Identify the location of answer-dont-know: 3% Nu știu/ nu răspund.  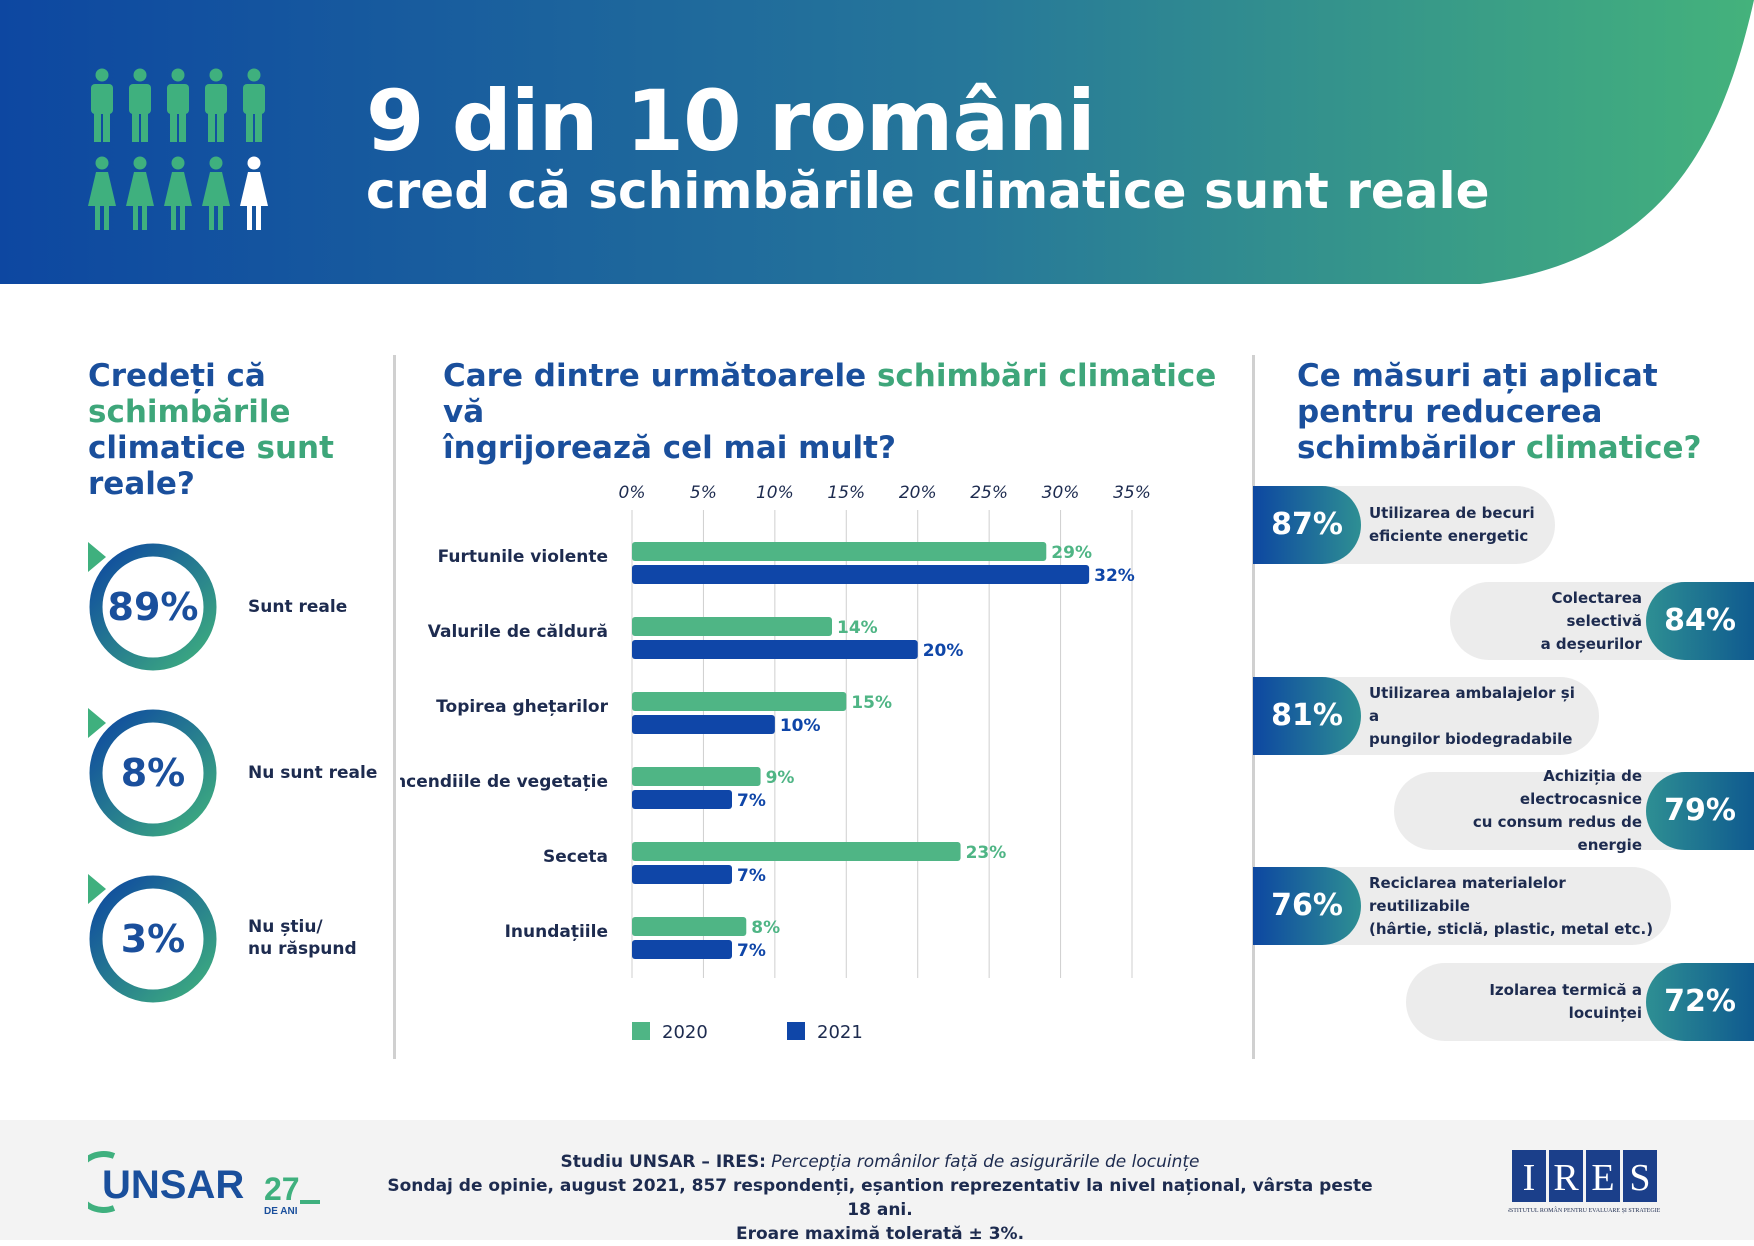
(248, 939).